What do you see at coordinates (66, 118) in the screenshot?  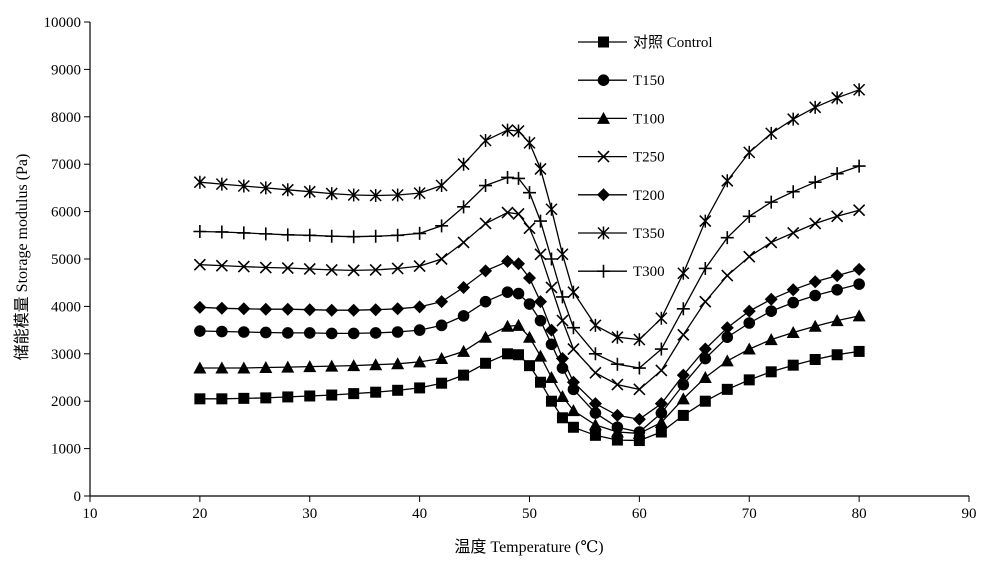 I see `y-tick-label: 8000` at bounding box center [66, 118].